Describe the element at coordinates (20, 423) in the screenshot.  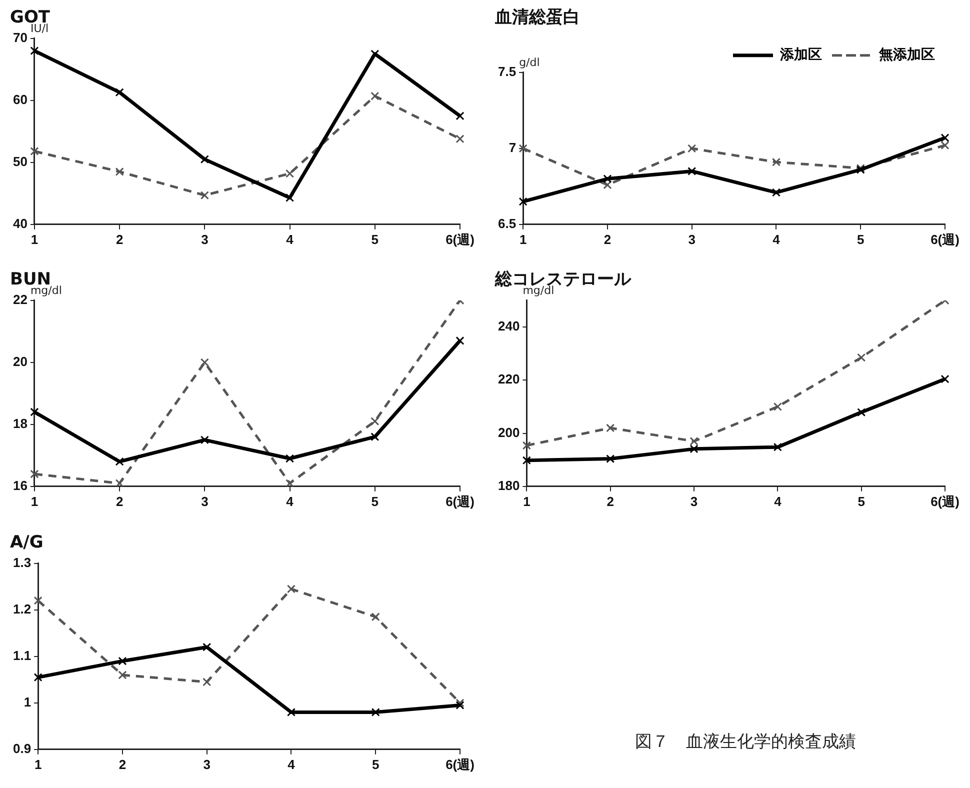
I see `y-tick-label: 18` at that location.